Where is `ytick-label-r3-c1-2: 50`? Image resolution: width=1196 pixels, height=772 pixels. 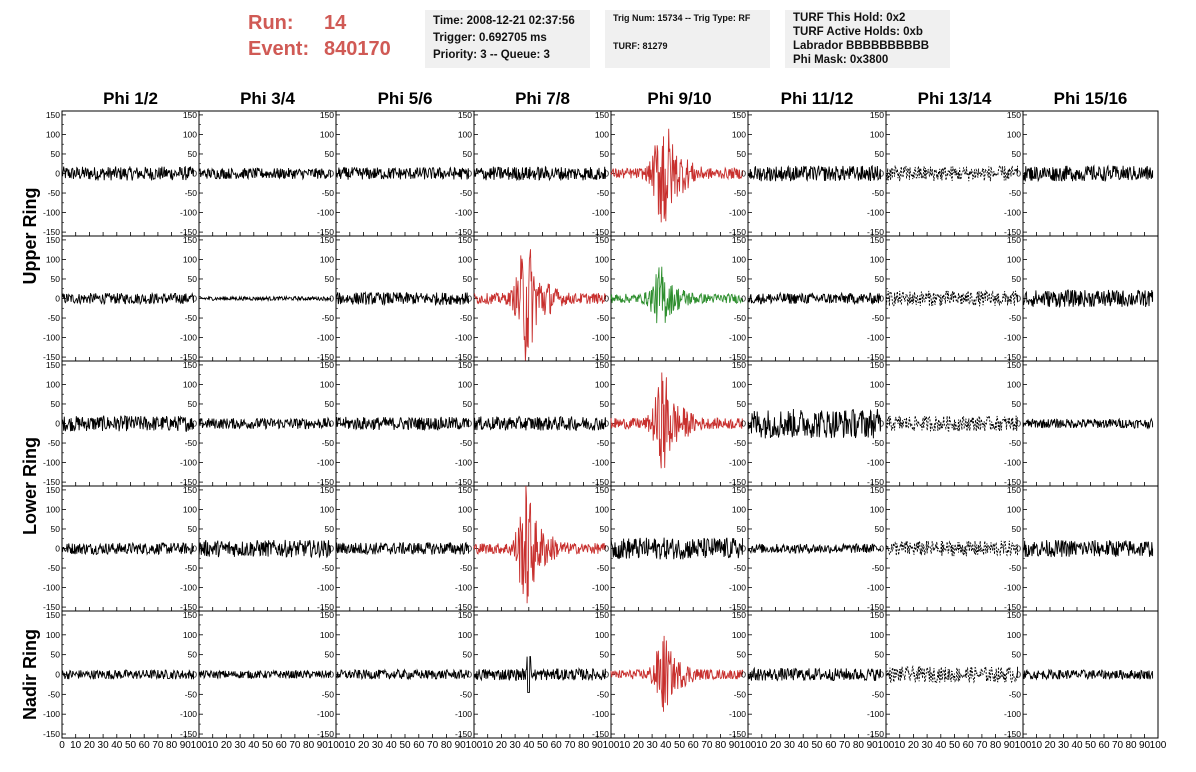 ytick-label-r3-c1-2: 50 is located at coordinates (56, 404).